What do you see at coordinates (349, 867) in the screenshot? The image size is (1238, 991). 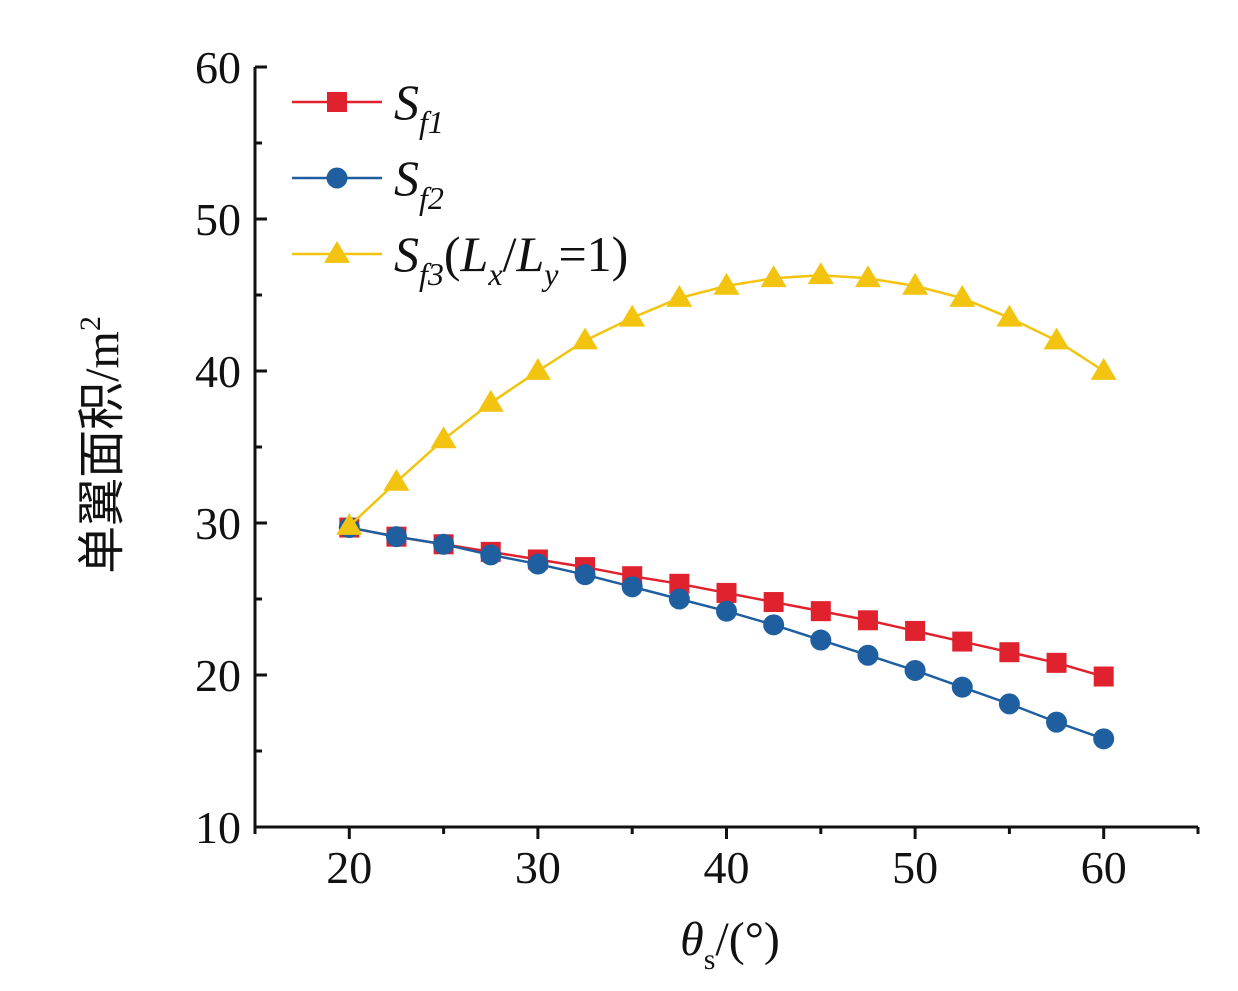 I see `x-tick-label: 20` at bounding box center [349, 867].